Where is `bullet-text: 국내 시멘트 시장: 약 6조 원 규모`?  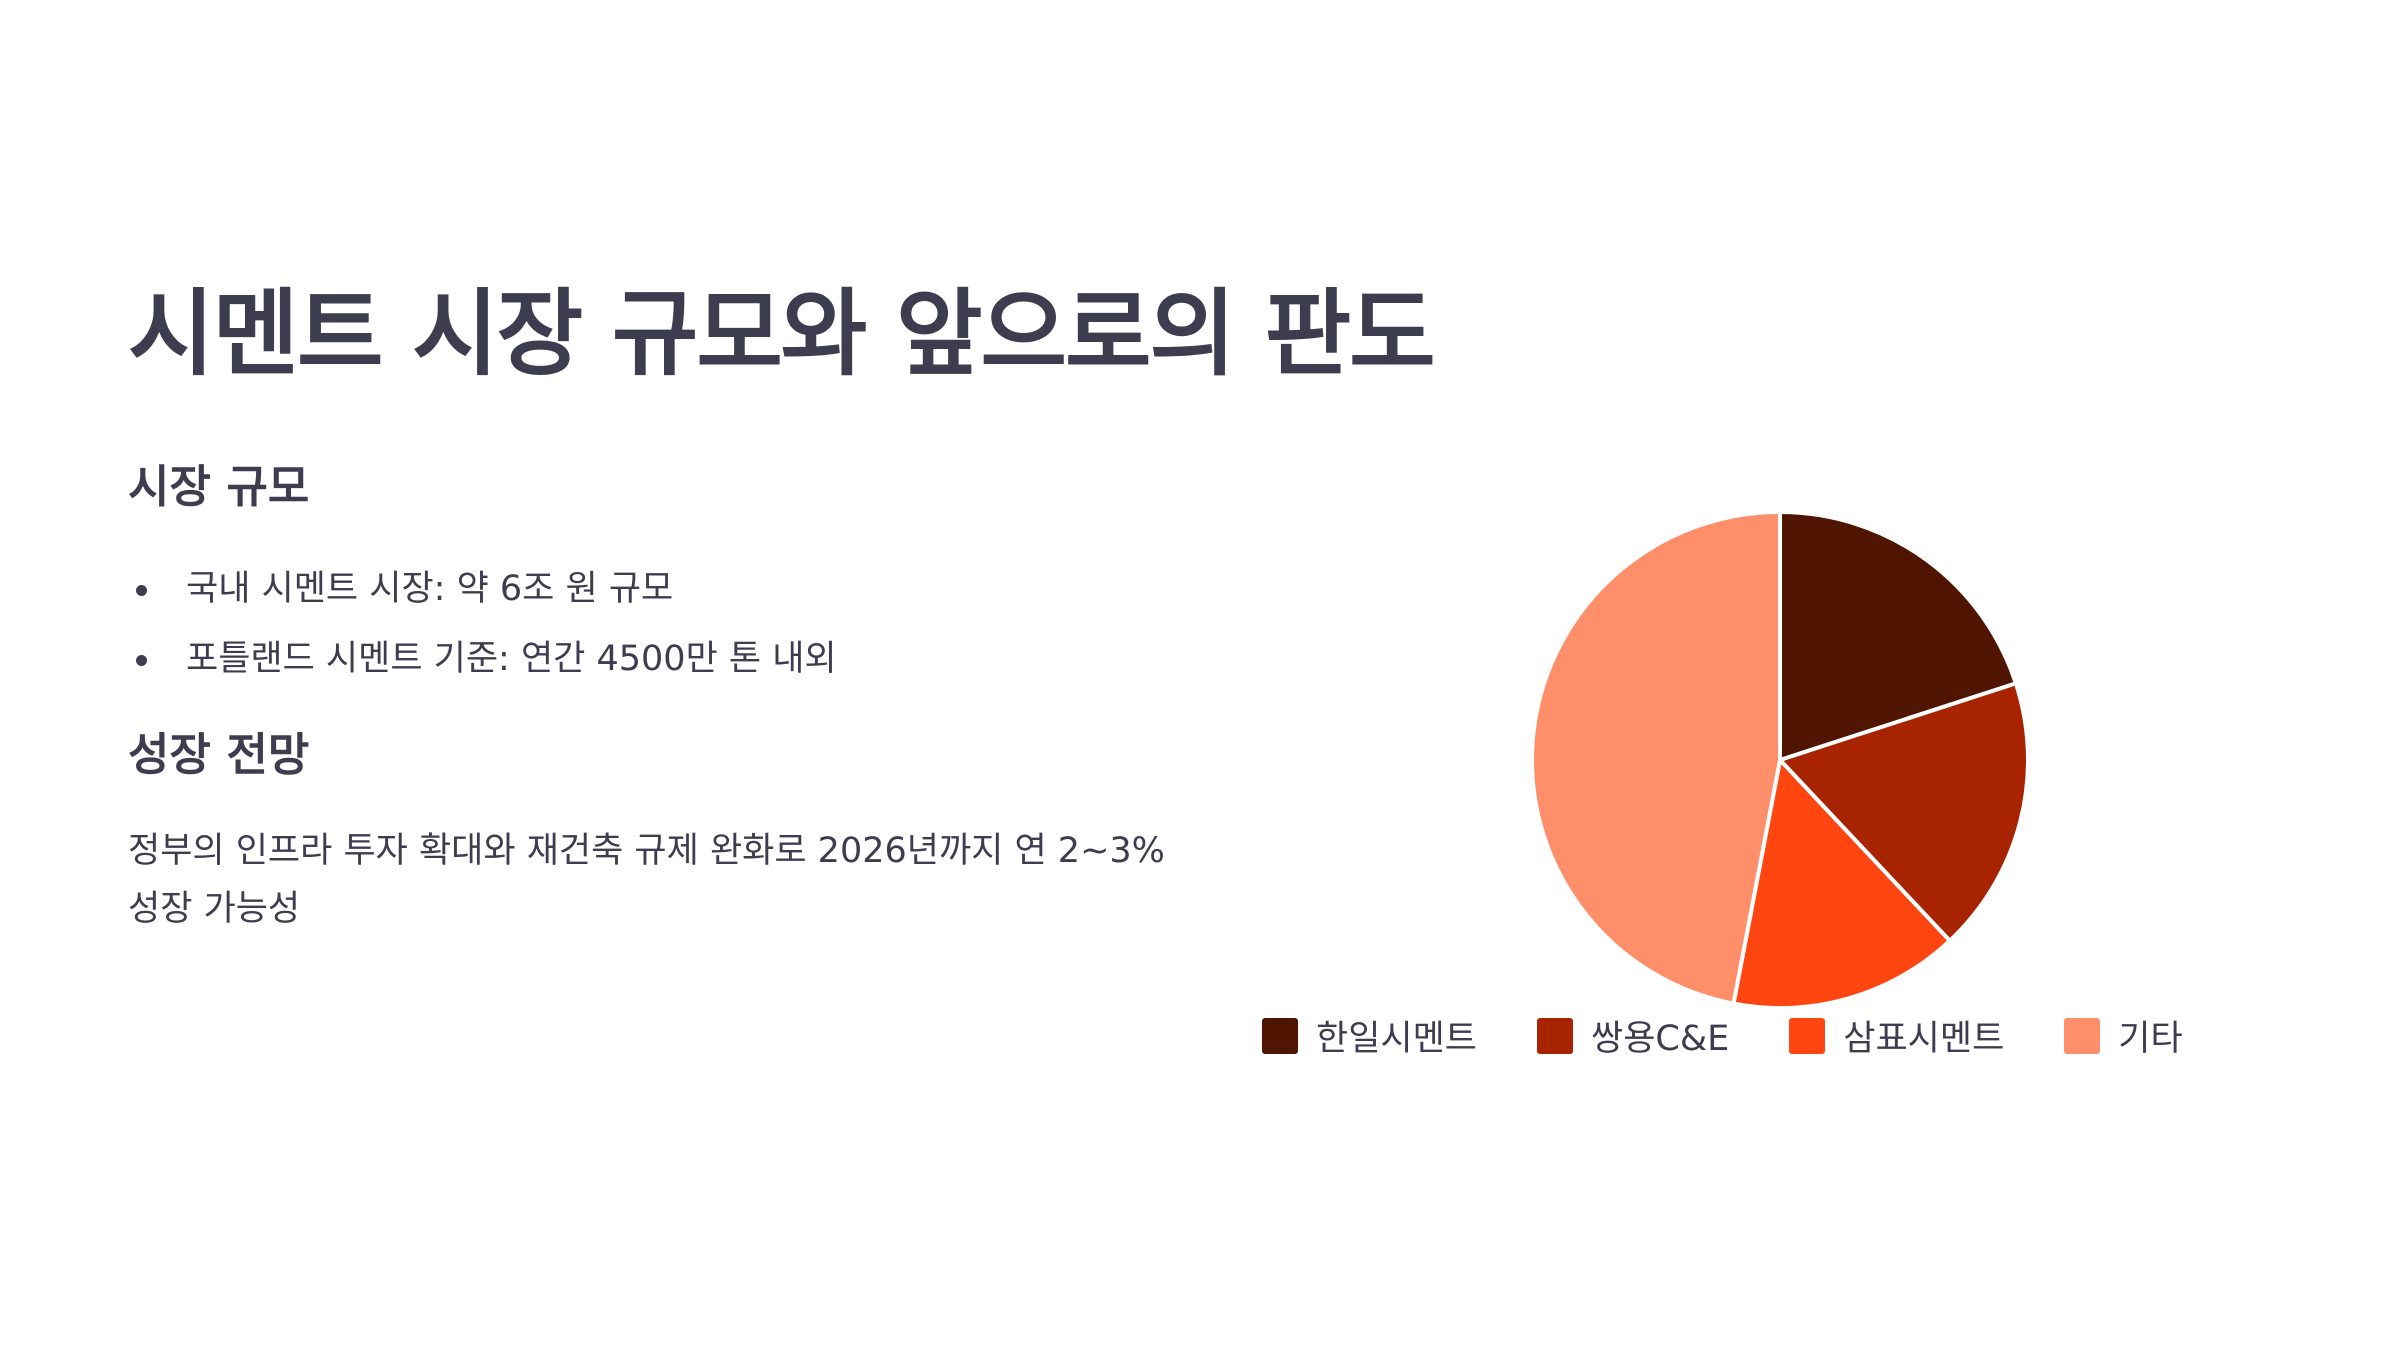 bullet-text: 국내 시멘트 시장: 약 6조 원 규모 is located at coordinates (430, 589).